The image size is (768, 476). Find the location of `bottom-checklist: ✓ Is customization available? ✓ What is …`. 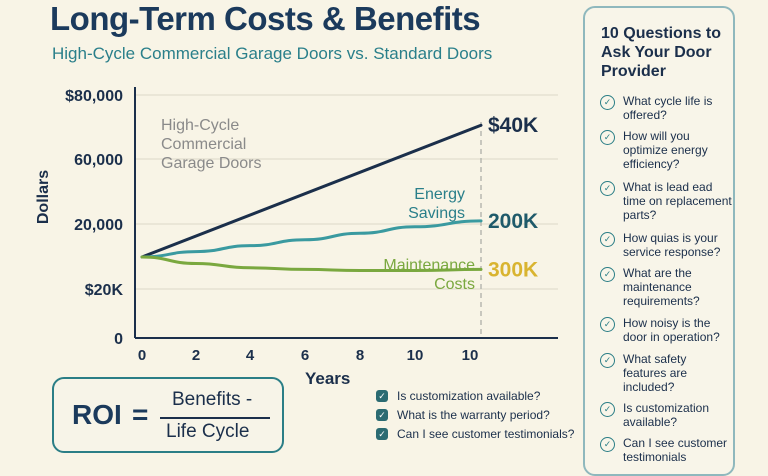

bottom-checklist: ✓ Is customization available? ✓ What is … is located at coordinates (476, 417).